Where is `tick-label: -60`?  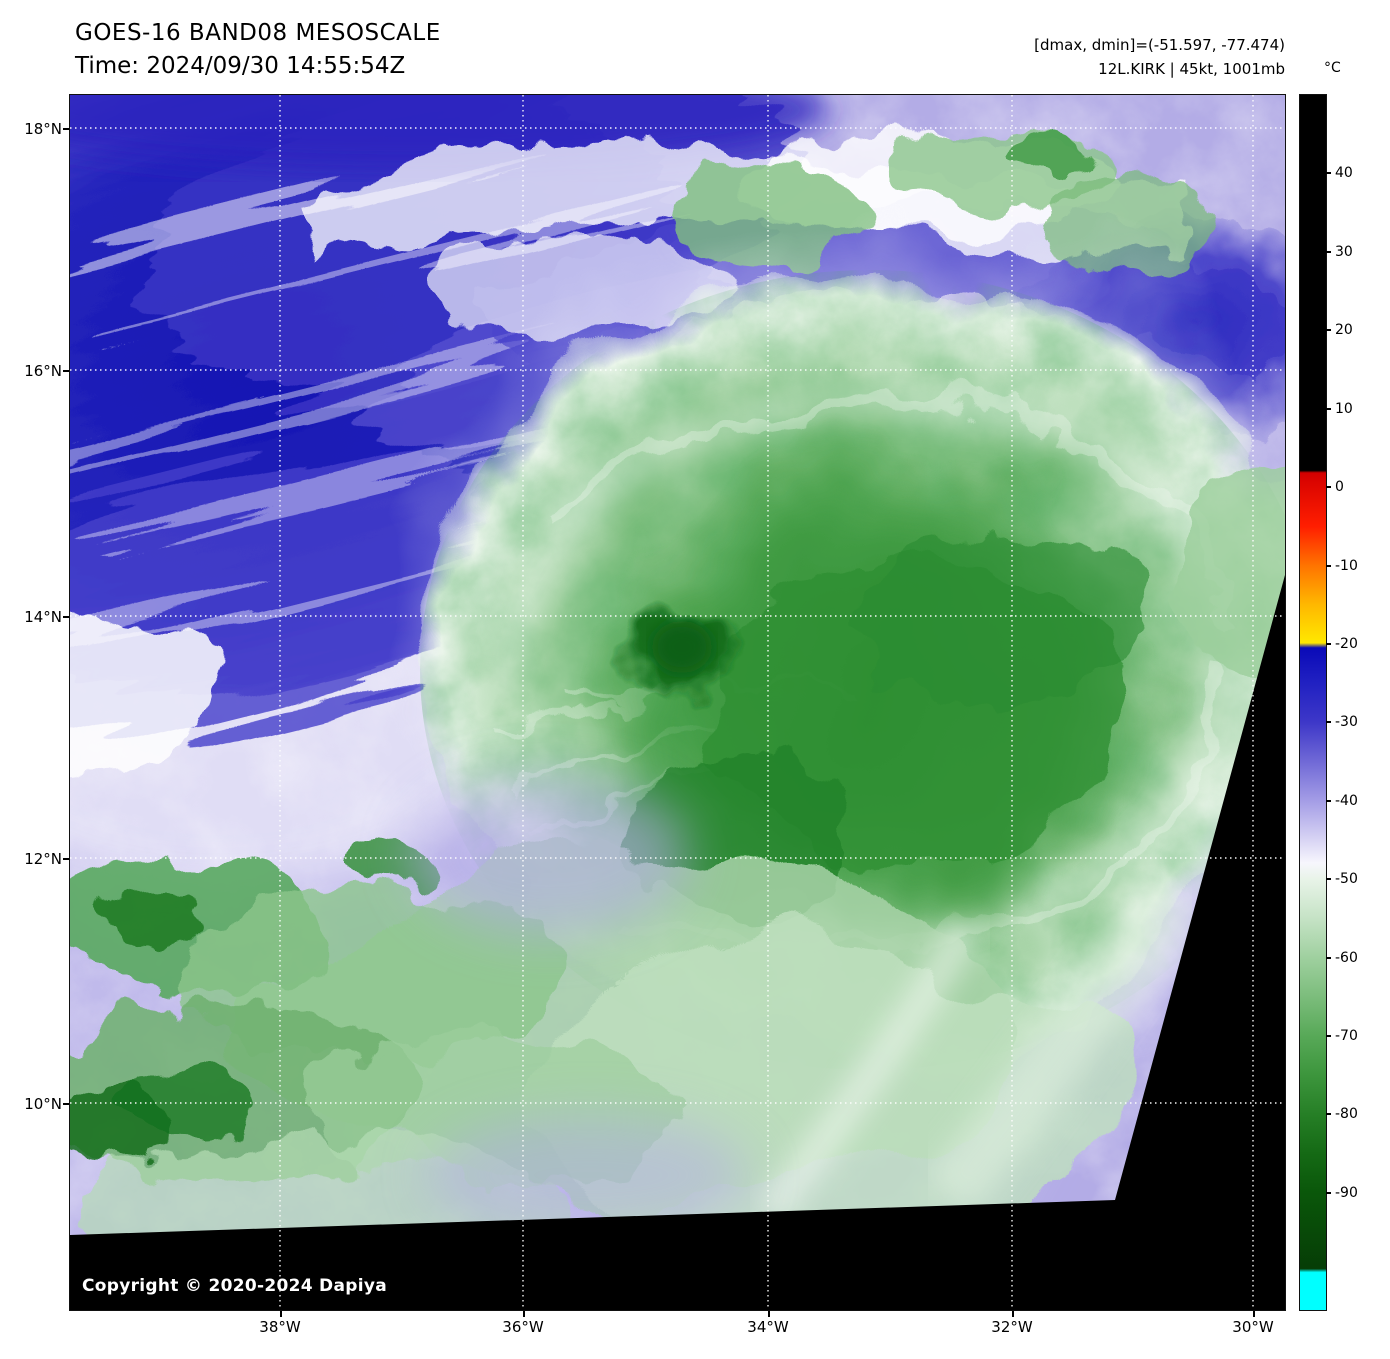 tick-label: -60 is located at coordinates (1346, 958).